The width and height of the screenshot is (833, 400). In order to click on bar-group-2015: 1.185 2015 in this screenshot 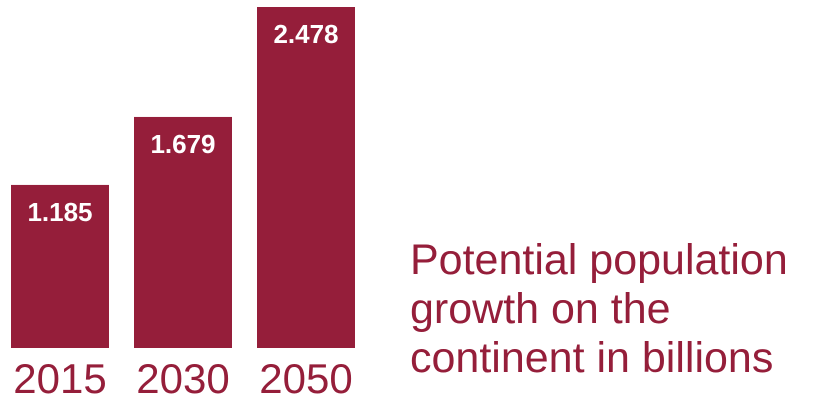, I will do `click(60, 292)`.